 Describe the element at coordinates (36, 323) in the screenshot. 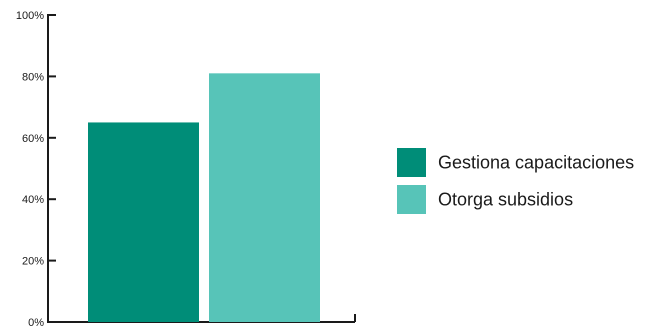

I see `y-tick-label: 0%` at that location.